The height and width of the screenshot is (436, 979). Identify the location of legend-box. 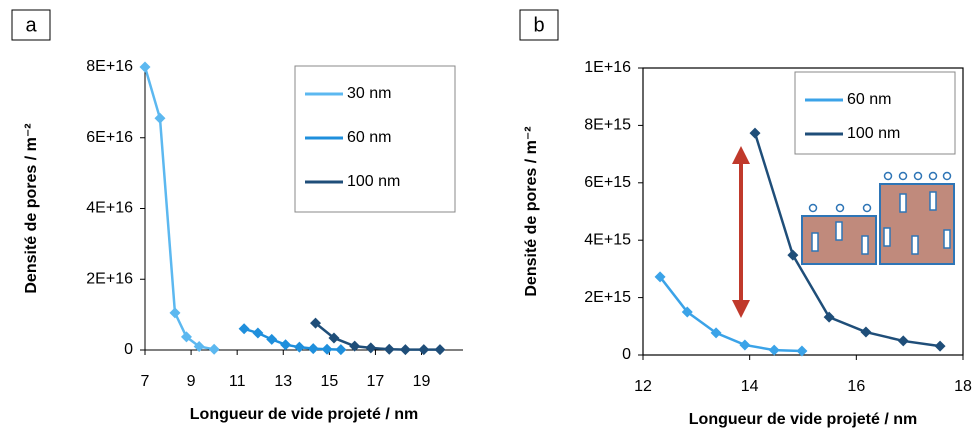
(875, 113).